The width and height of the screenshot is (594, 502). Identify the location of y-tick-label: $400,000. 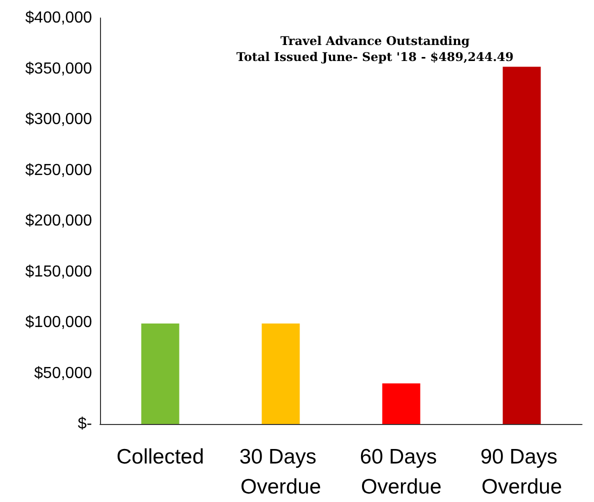
(58, 18).